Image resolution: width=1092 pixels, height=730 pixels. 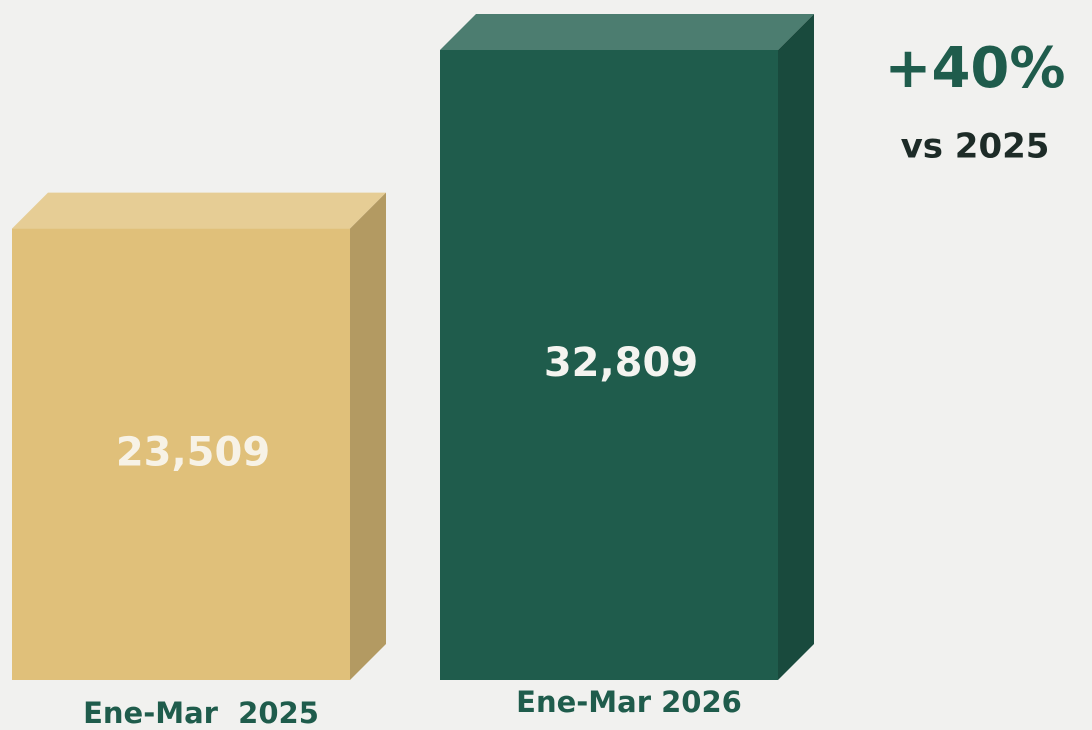 What do you see at coordinates (975, 147) in the screenshot?
I see `annotation-base: vs 2025` at bounding box center [975, 147].